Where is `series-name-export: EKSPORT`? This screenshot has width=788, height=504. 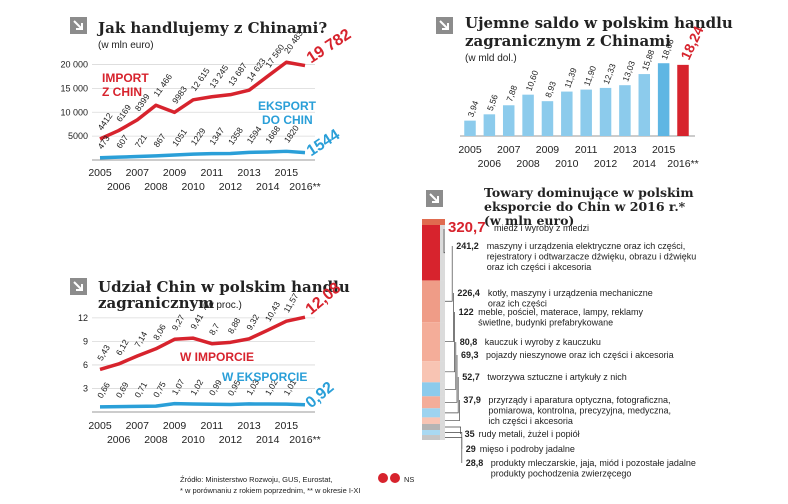 series-name-export: EKSPORT is located at coordinates (287, 106).